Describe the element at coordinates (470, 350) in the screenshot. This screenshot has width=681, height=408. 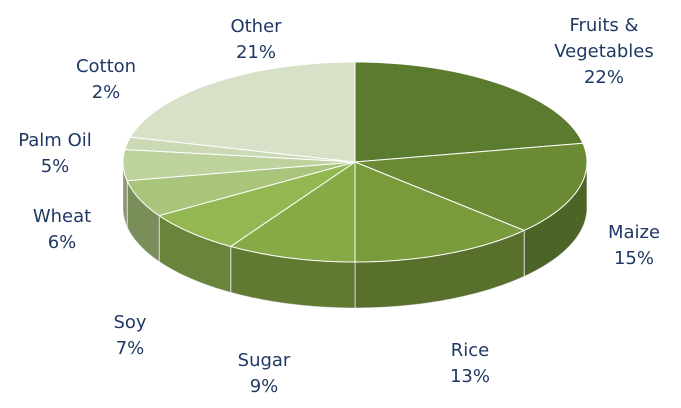
I see `category-name: Rice` at that location.